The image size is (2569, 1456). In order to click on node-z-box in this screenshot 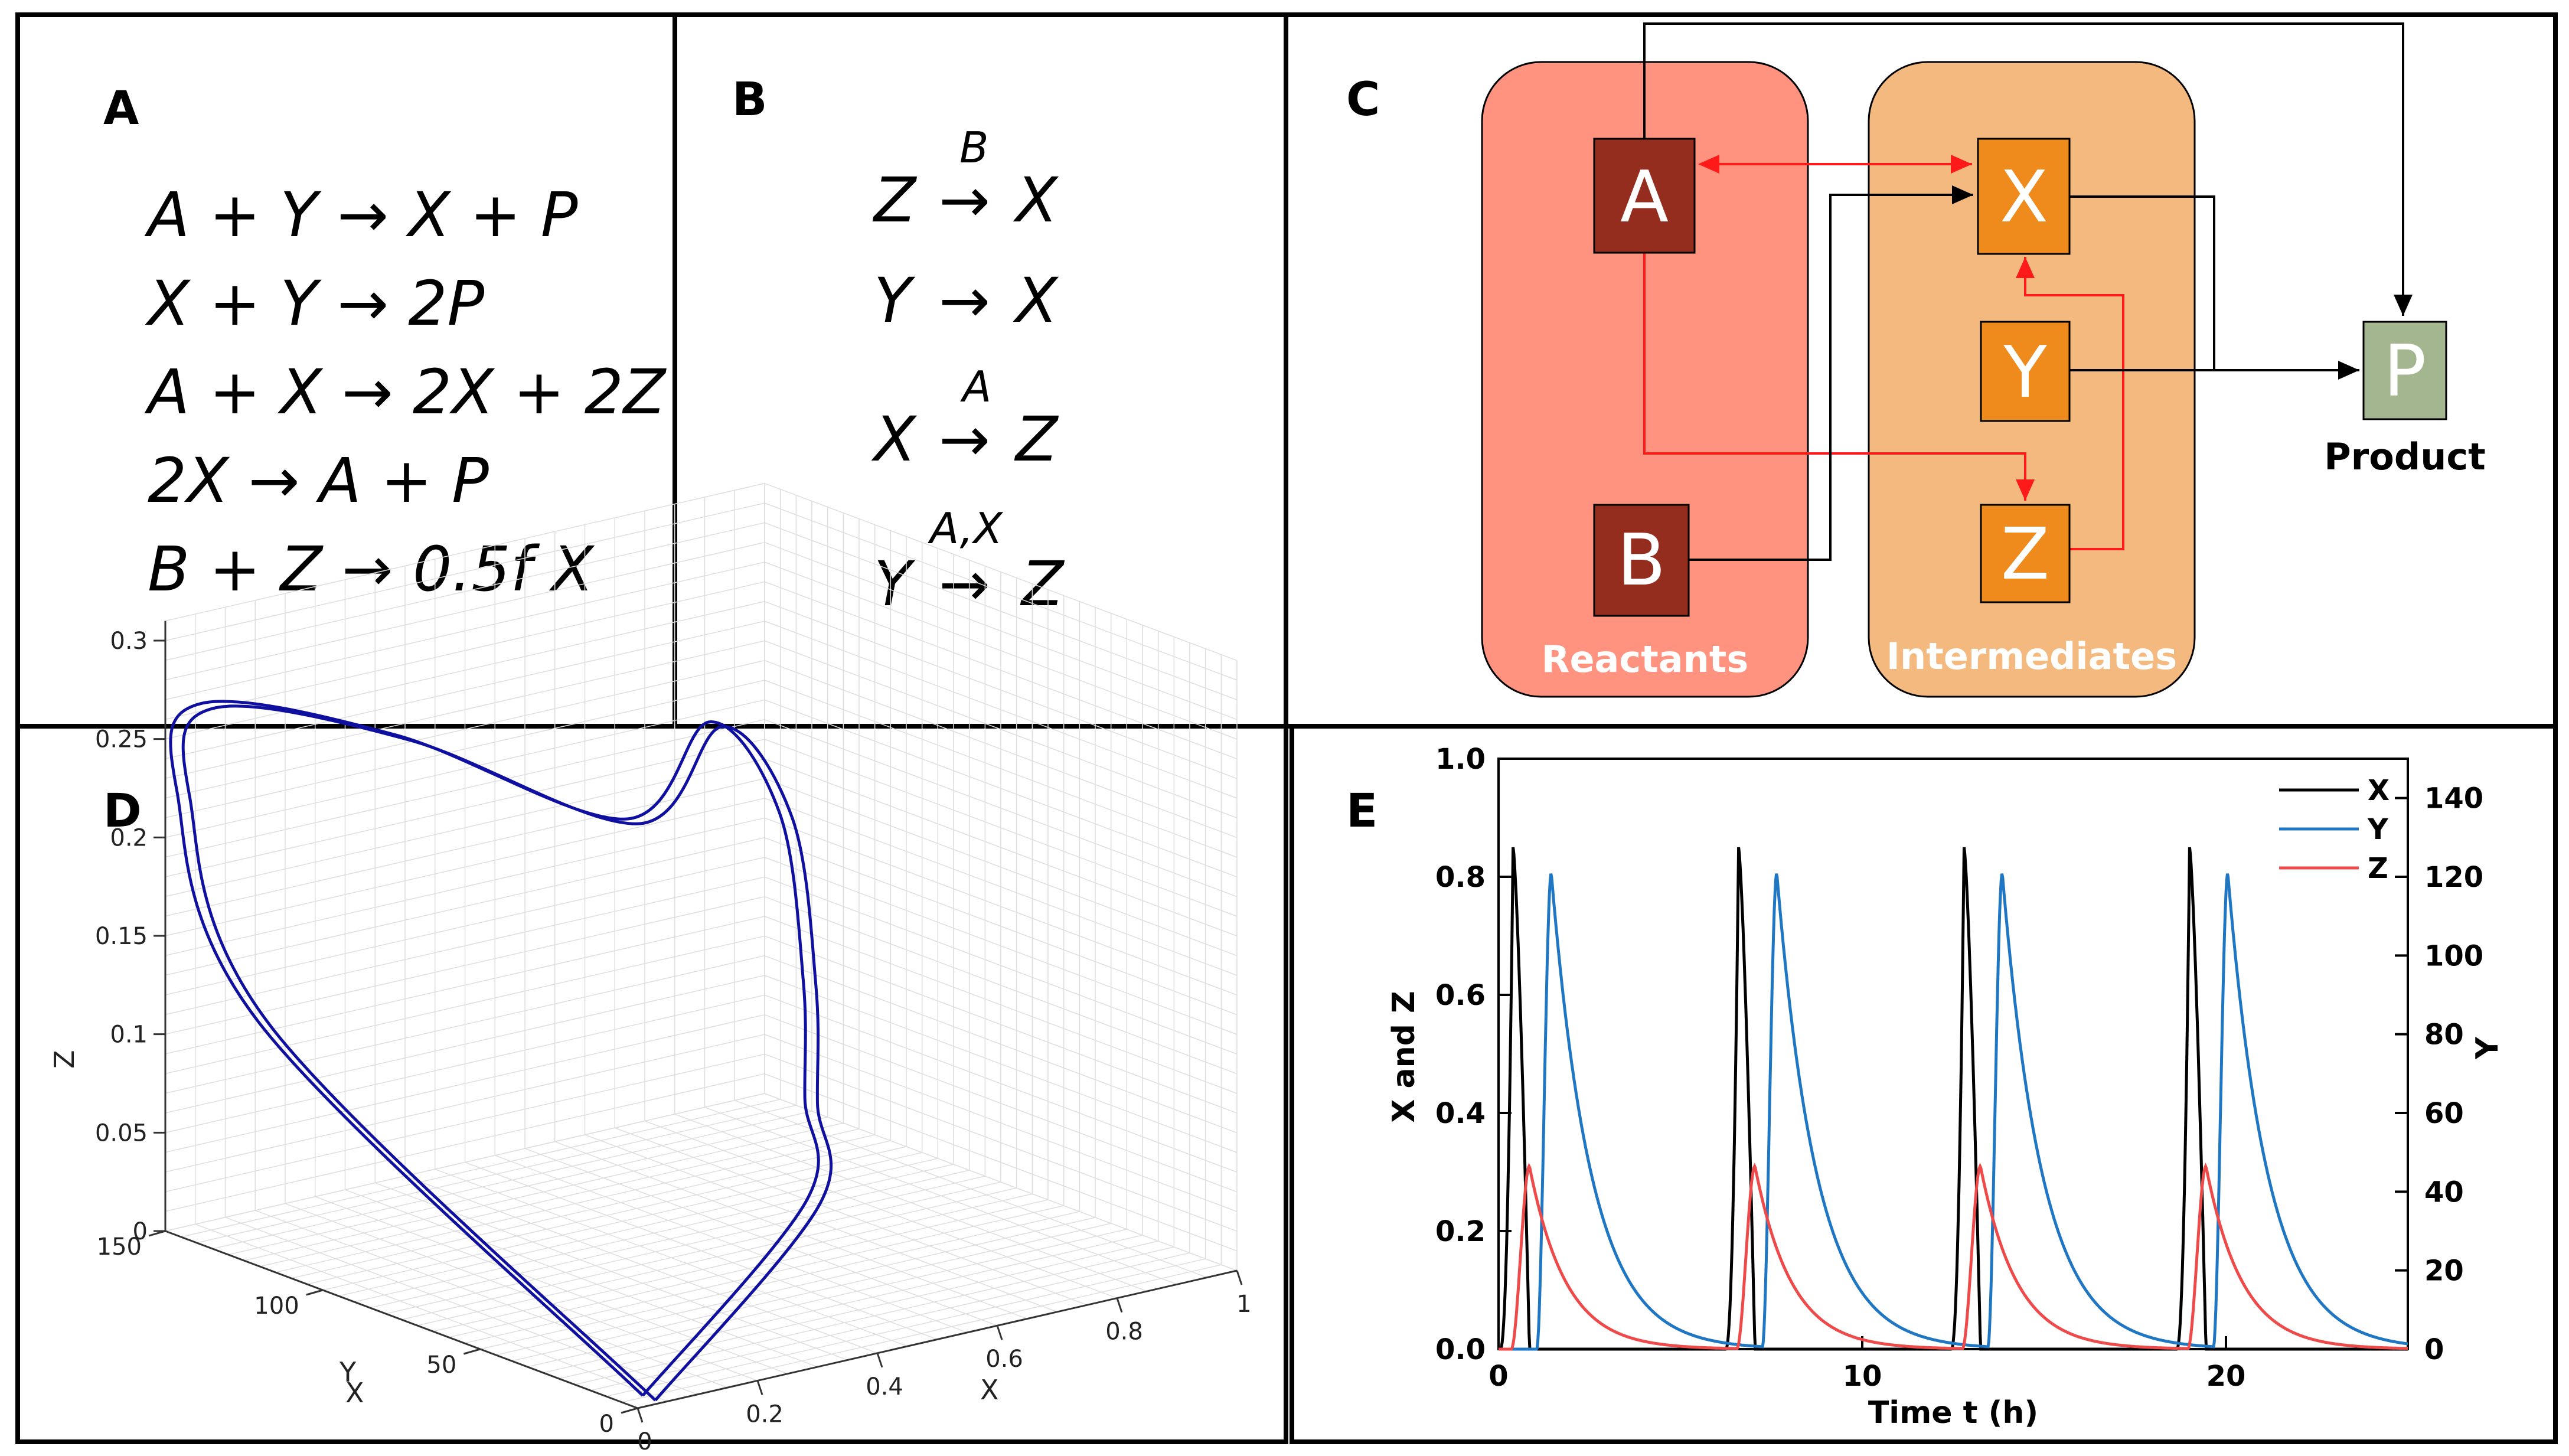, I will do `click(2026, 553)`.